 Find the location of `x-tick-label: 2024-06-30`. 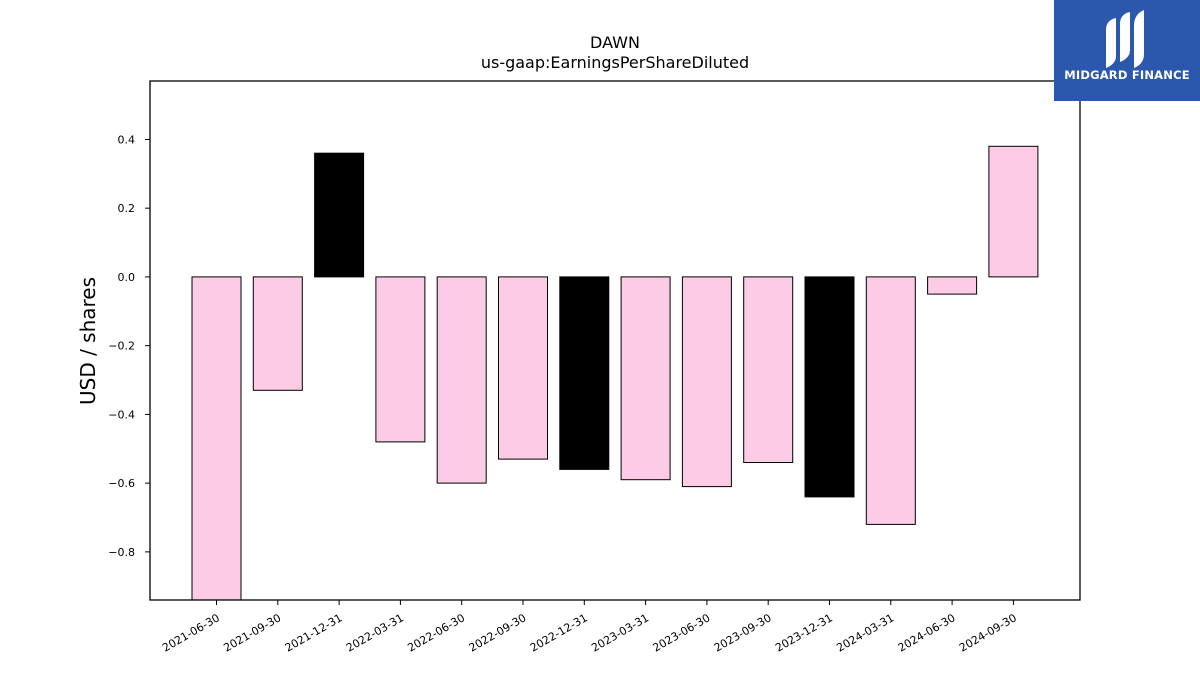

x-tick-label: 2024-06-30 is located at coordinates (927, 632).